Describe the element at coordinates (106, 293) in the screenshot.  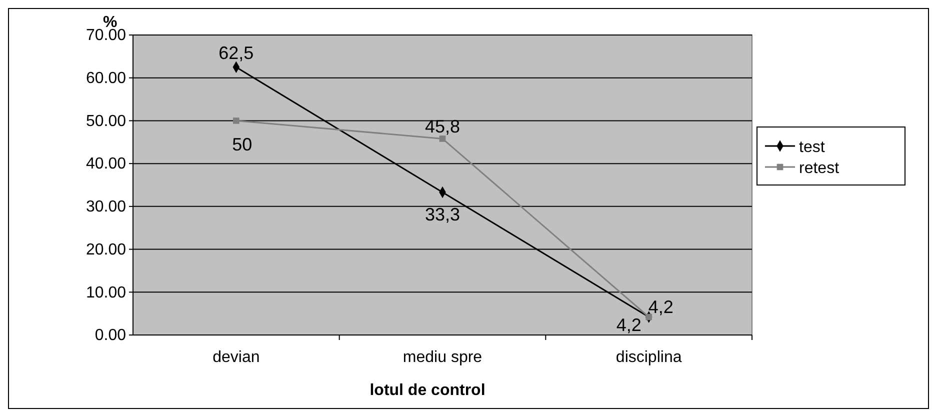
I see `y-tick-label: 10.00` at that location.